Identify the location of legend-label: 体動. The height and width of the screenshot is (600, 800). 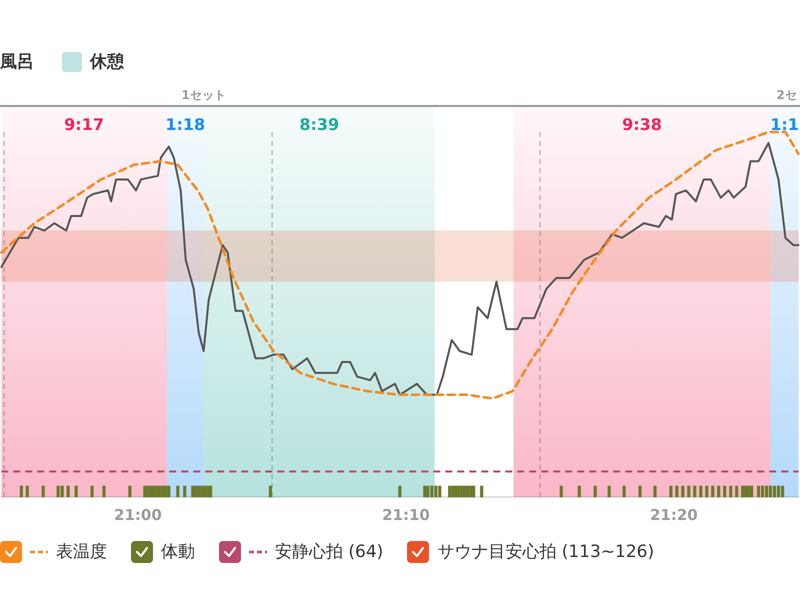
(178, 552).